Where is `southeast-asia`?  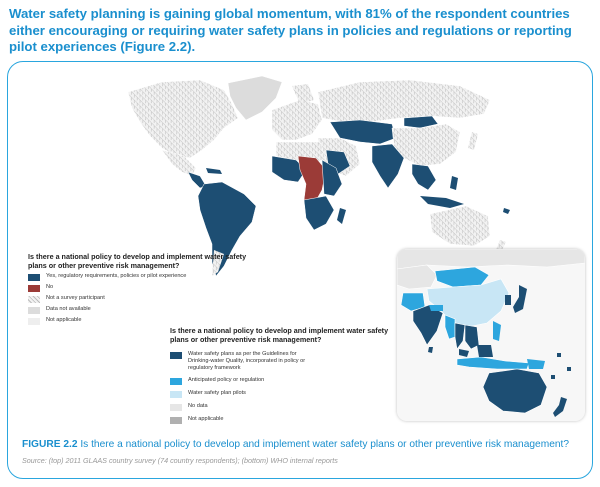
southeast-asia is located at coordinates (424, 177).